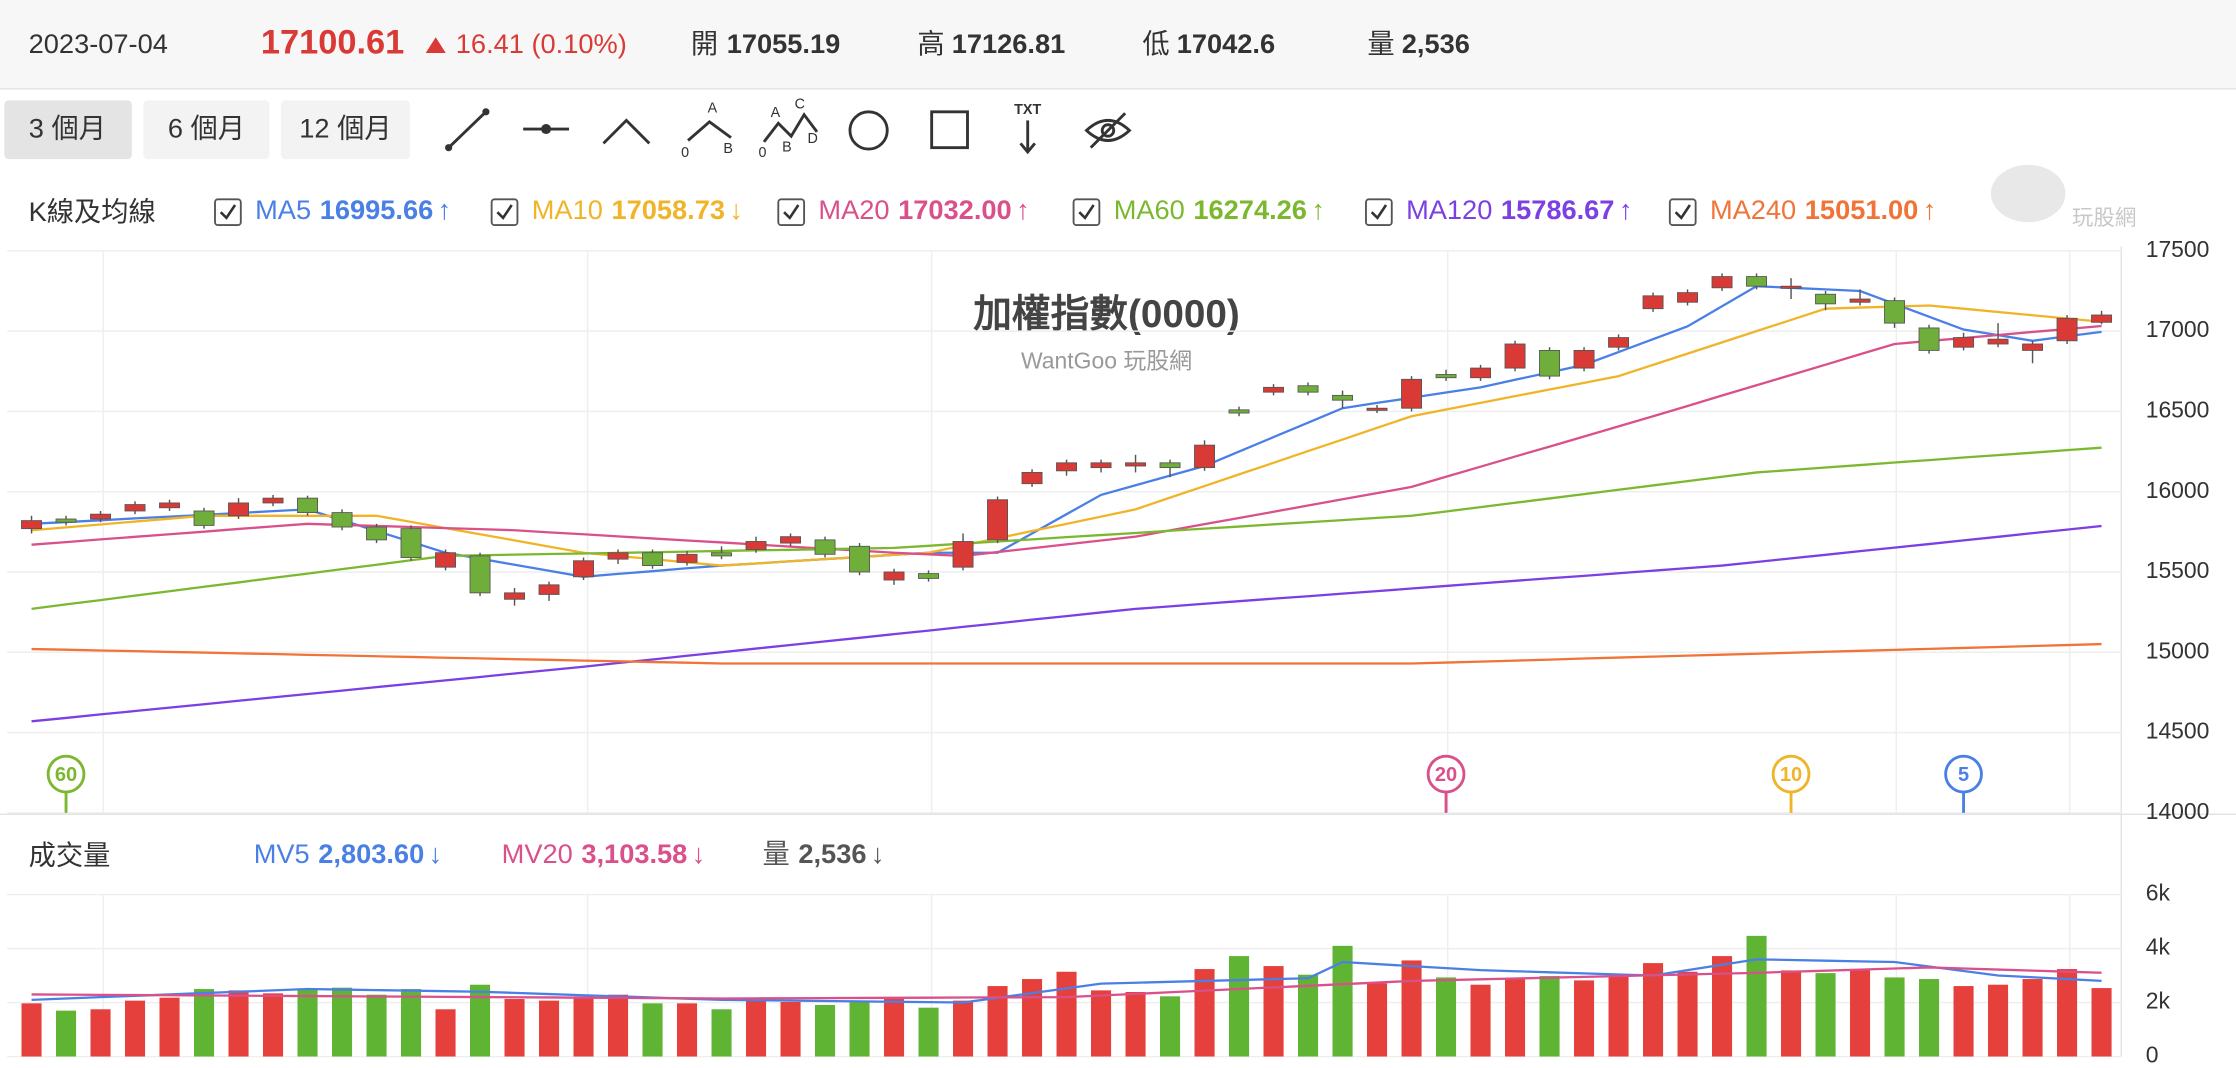 The image size is (2236, 1068). Describe the element at coordinates (1027, 110) in the screenshot. I see `tool-letter: TXT` at that location.